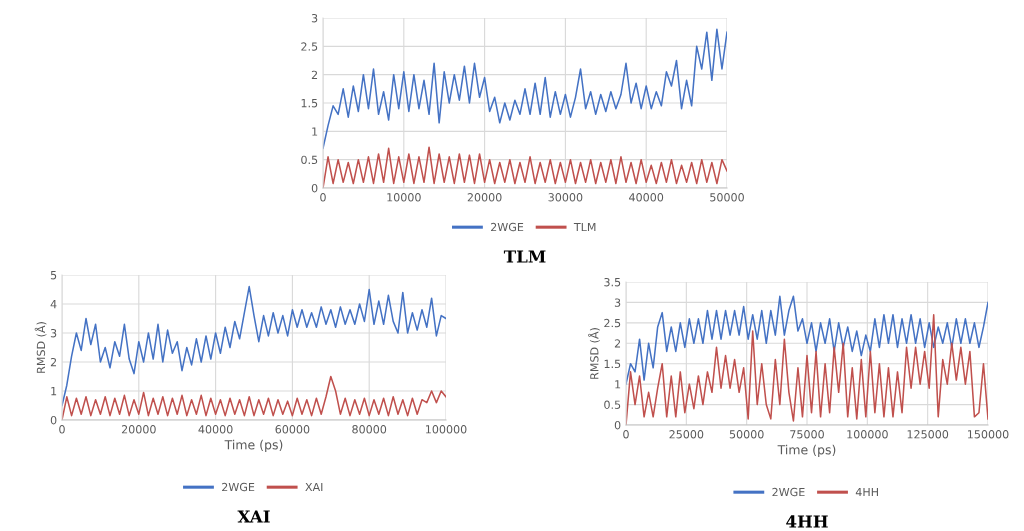 The width and height of the screenshot is (1024, 531). I want to click on x-tick-label: 25000, so click(686, 434).